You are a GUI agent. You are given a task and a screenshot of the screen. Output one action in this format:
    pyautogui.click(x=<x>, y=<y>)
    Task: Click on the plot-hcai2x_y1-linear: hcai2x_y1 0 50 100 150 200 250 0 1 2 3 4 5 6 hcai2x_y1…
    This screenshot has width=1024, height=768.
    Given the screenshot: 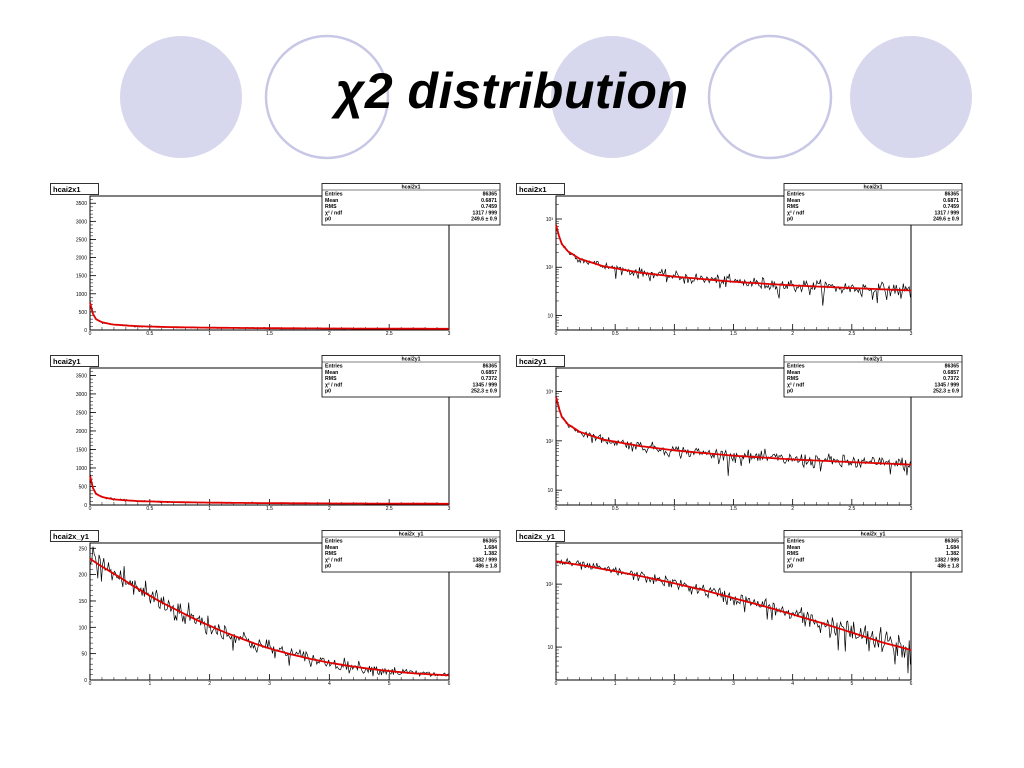 What is the action you would take?
    pyautogui.click(x=275, y=607)
    